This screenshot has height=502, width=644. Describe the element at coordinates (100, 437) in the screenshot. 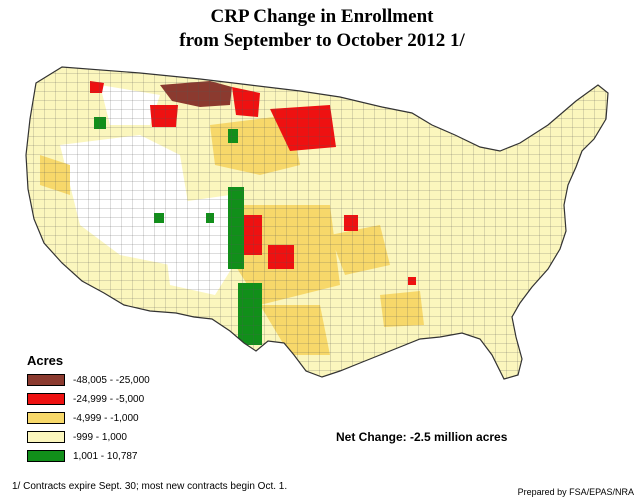

I see `legend-label: -999 - 1,000` at that location.